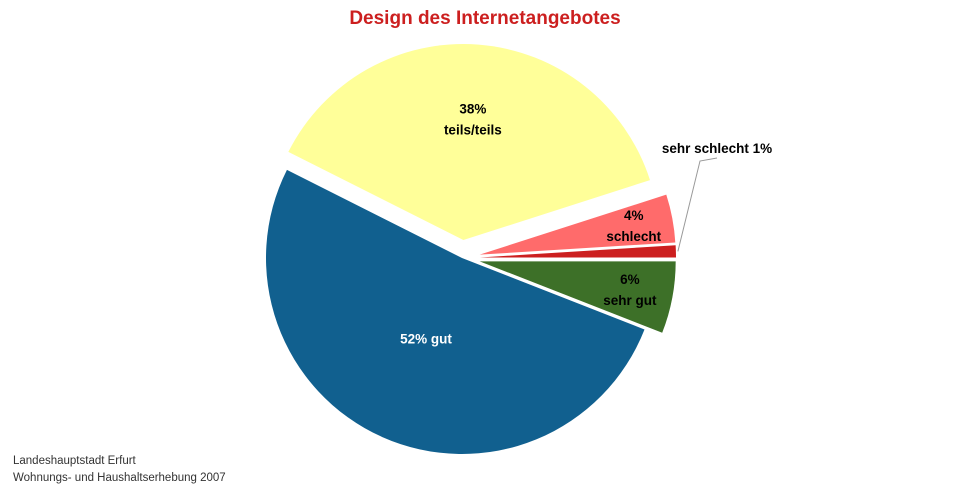  Describe the element at coordinates (717, 148) in the screenshot. I see `slice-label: sehr schlecht 1%` at that location.